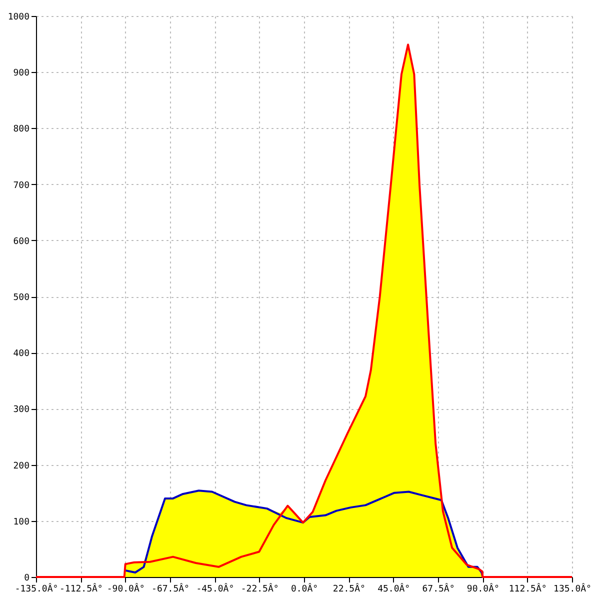  What do you see at coordinates (483, 588) in the screenshot?
I see `x-tick-label: 90.0Â°` at bounding box center [483, 588].